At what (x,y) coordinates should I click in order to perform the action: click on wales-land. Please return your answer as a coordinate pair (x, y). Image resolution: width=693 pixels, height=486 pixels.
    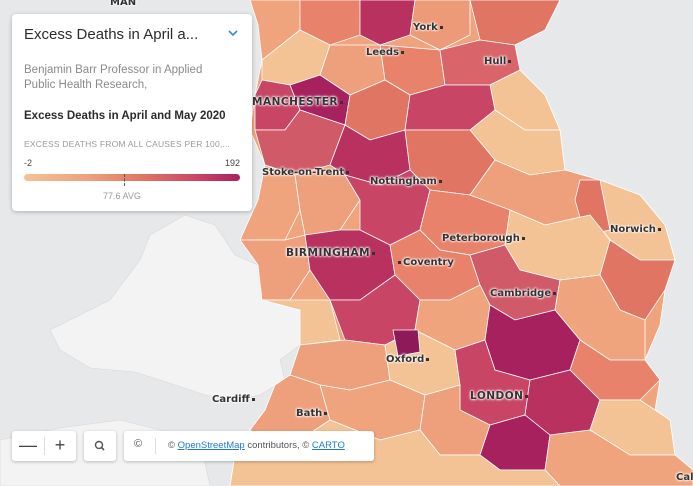
    Looking at the image, I should click on (175, 307).